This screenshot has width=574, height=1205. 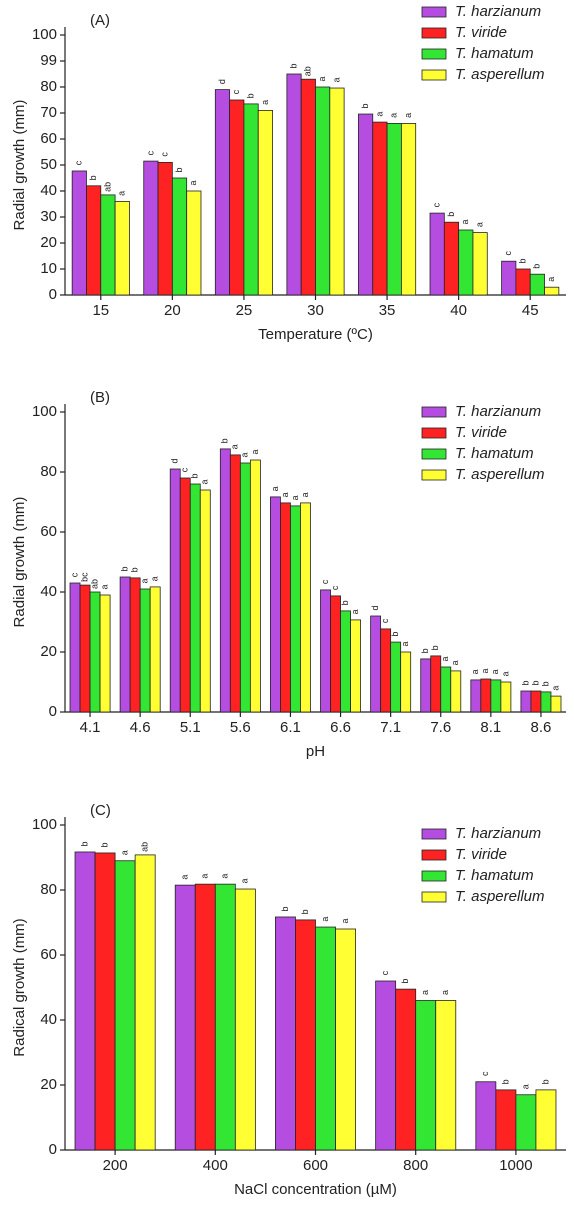 I want to click on x-tick-label: 1000, so click(x=515, y=1165).